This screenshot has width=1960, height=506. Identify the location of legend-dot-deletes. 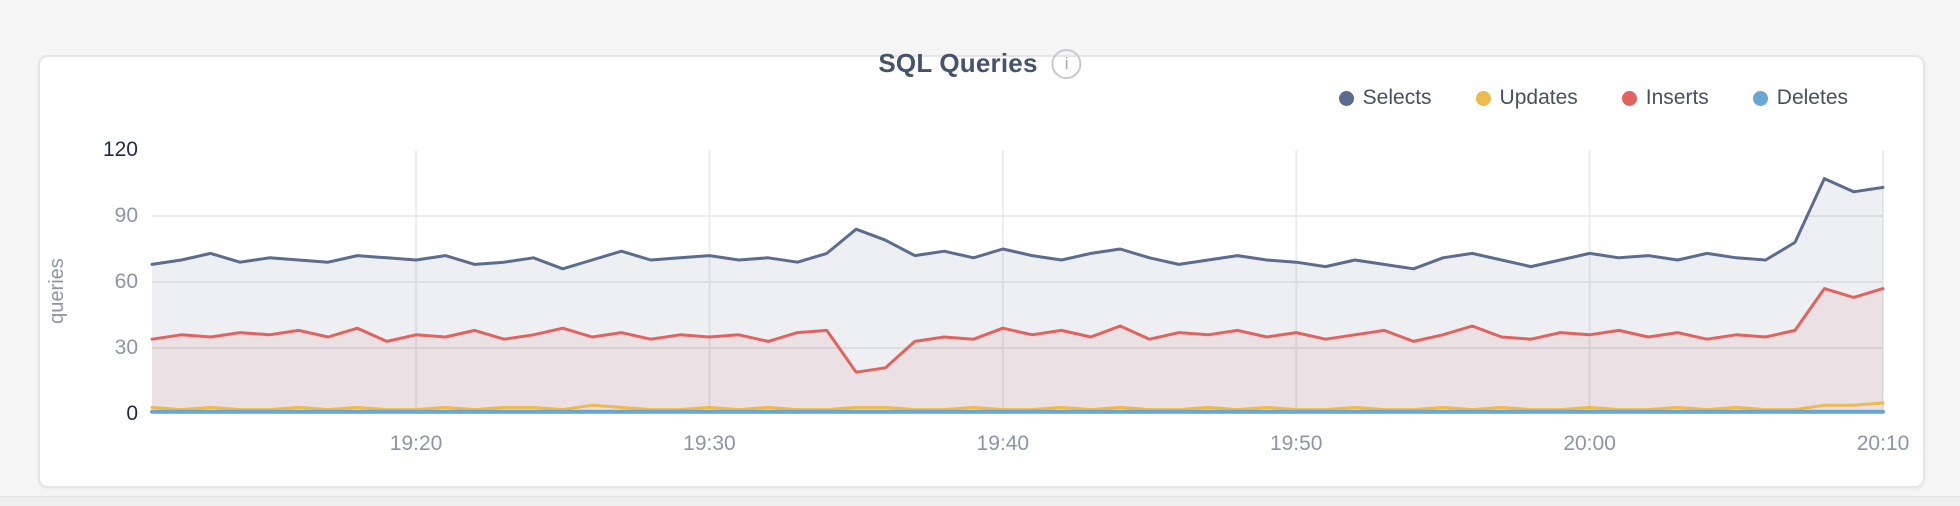
(1760, 98).